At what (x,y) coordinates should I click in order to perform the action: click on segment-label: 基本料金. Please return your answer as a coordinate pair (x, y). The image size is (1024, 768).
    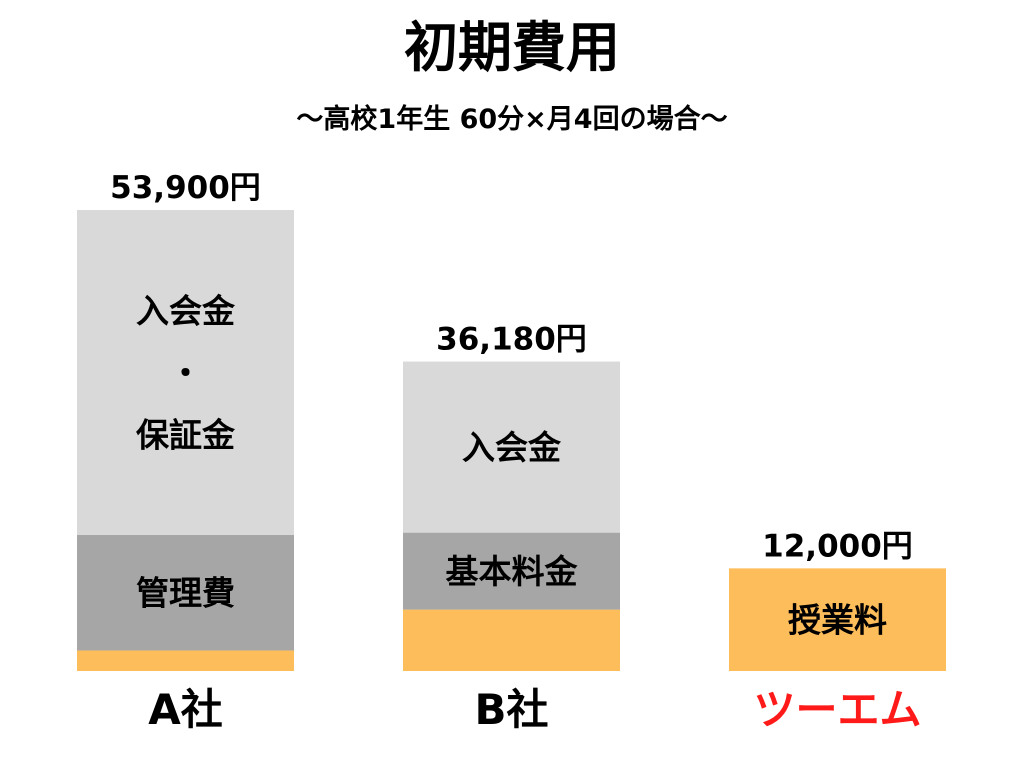
    Looking at the image, I should click on (512, 571).